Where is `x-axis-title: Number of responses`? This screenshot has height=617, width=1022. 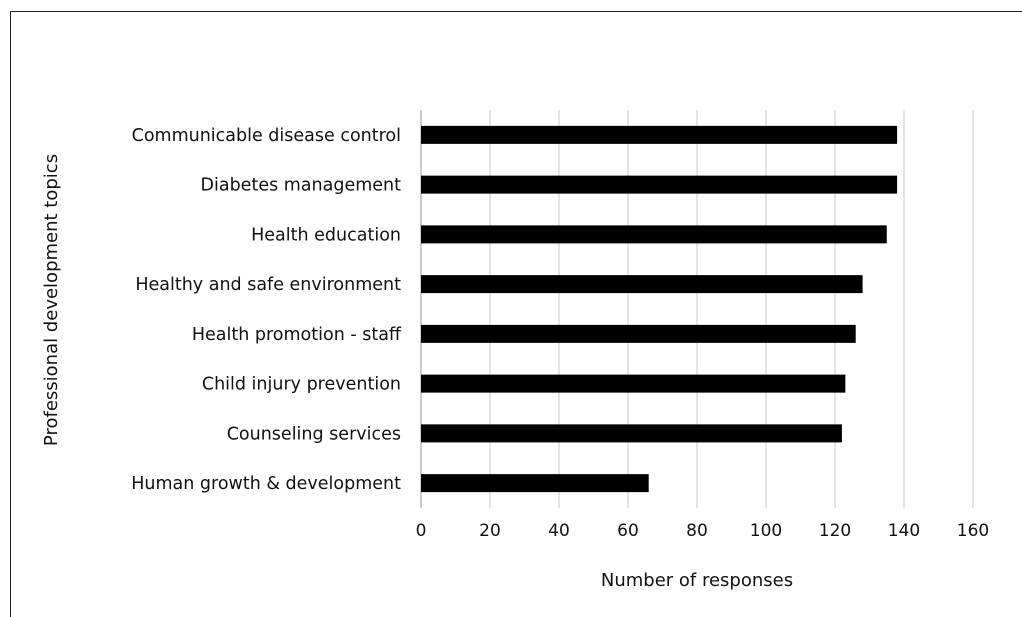 x-axis-title: Number of responses is located at coordinates (697, 580).